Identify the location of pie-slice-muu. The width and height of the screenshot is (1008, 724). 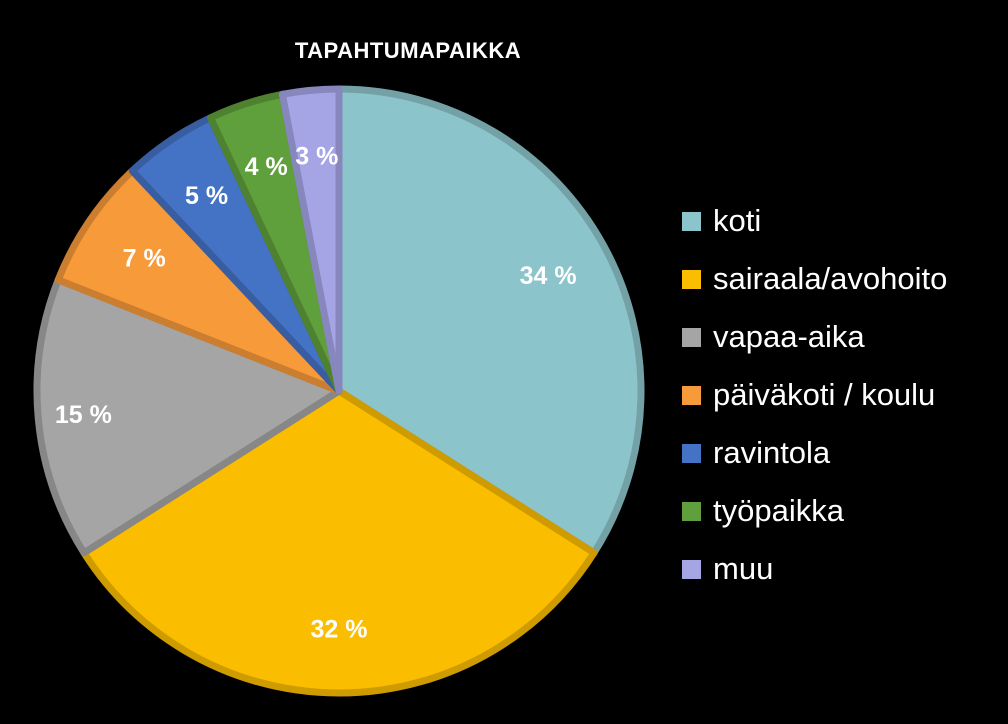
(310, 240).